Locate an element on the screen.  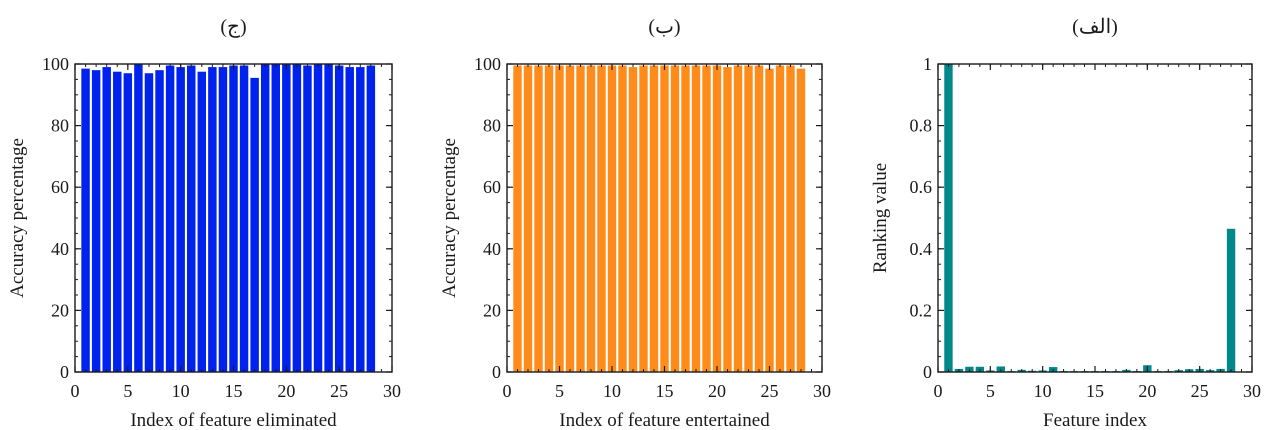
y-tick-label: 1 is located at coordinates (927, 64).